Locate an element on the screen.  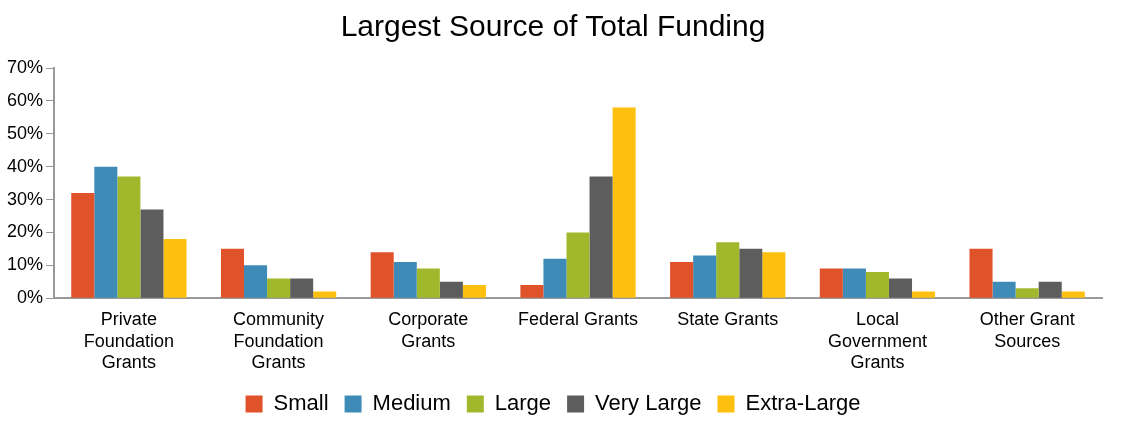
x-tick-label: Local Government Grants is located at coordinates (877, 340).